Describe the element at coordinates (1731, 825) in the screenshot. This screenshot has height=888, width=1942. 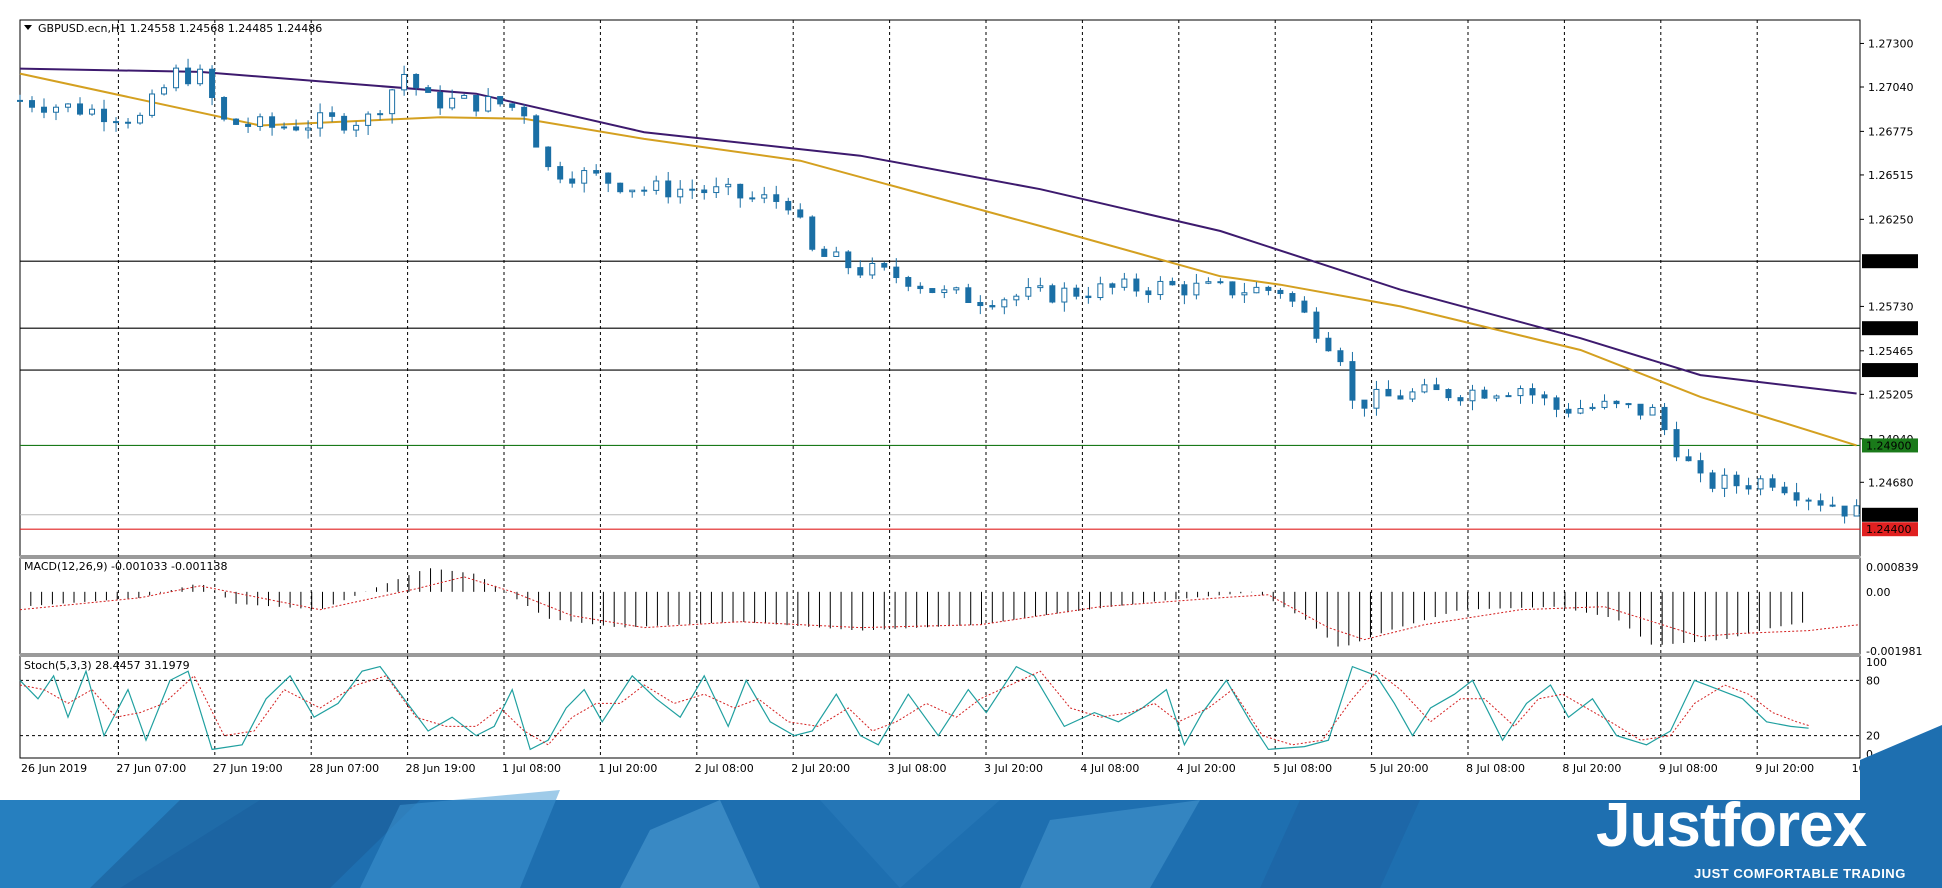
I see `brand-logo: Justforex` at that location.